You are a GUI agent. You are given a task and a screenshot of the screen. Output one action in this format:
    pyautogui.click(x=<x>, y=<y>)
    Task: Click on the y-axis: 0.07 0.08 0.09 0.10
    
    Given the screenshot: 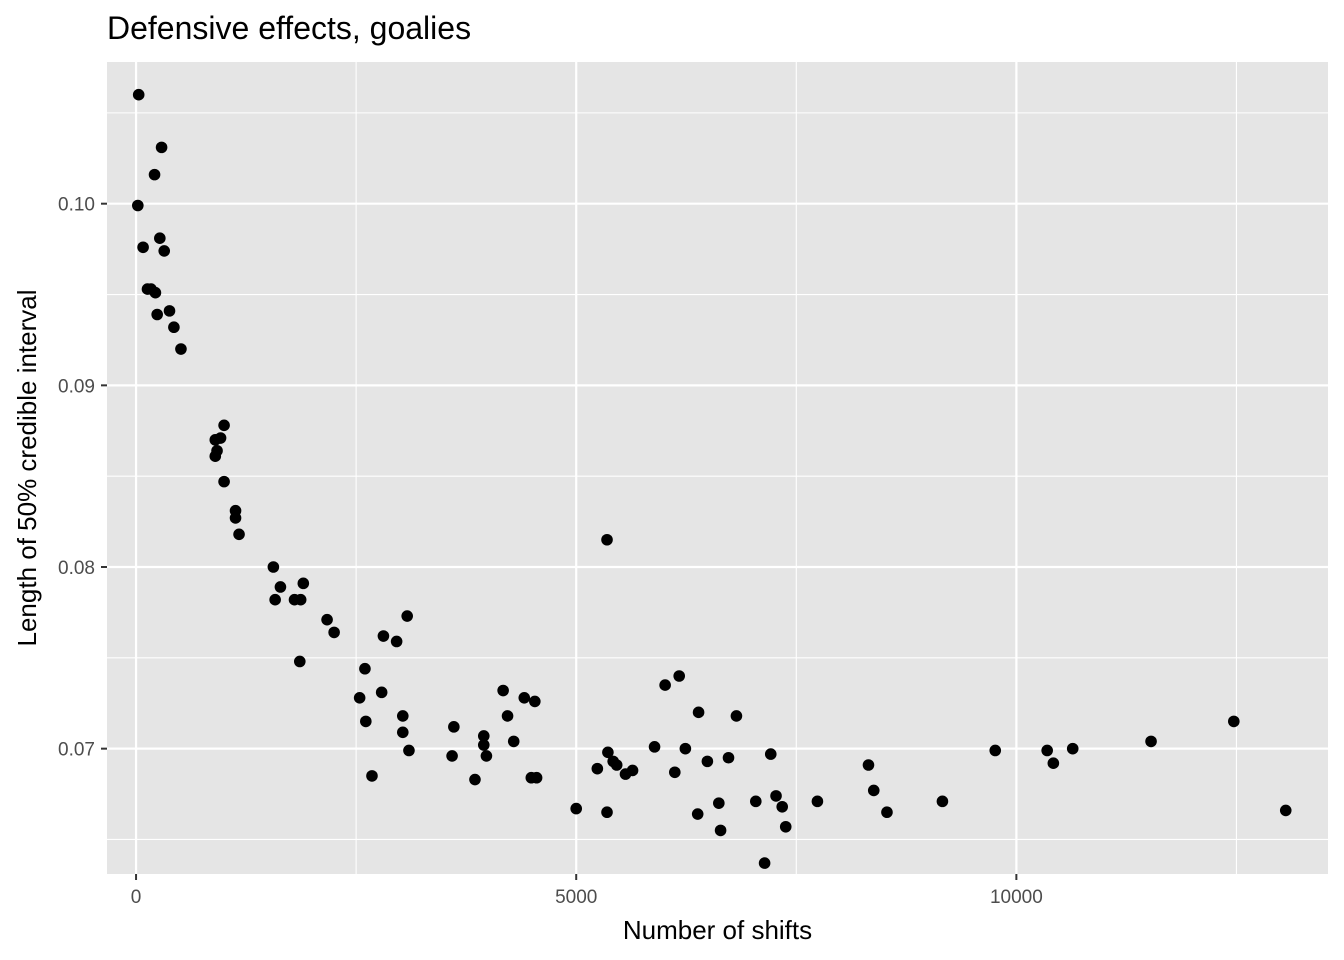 What is the action you would take?
    pyautogui.click(x=82, y=478)
    